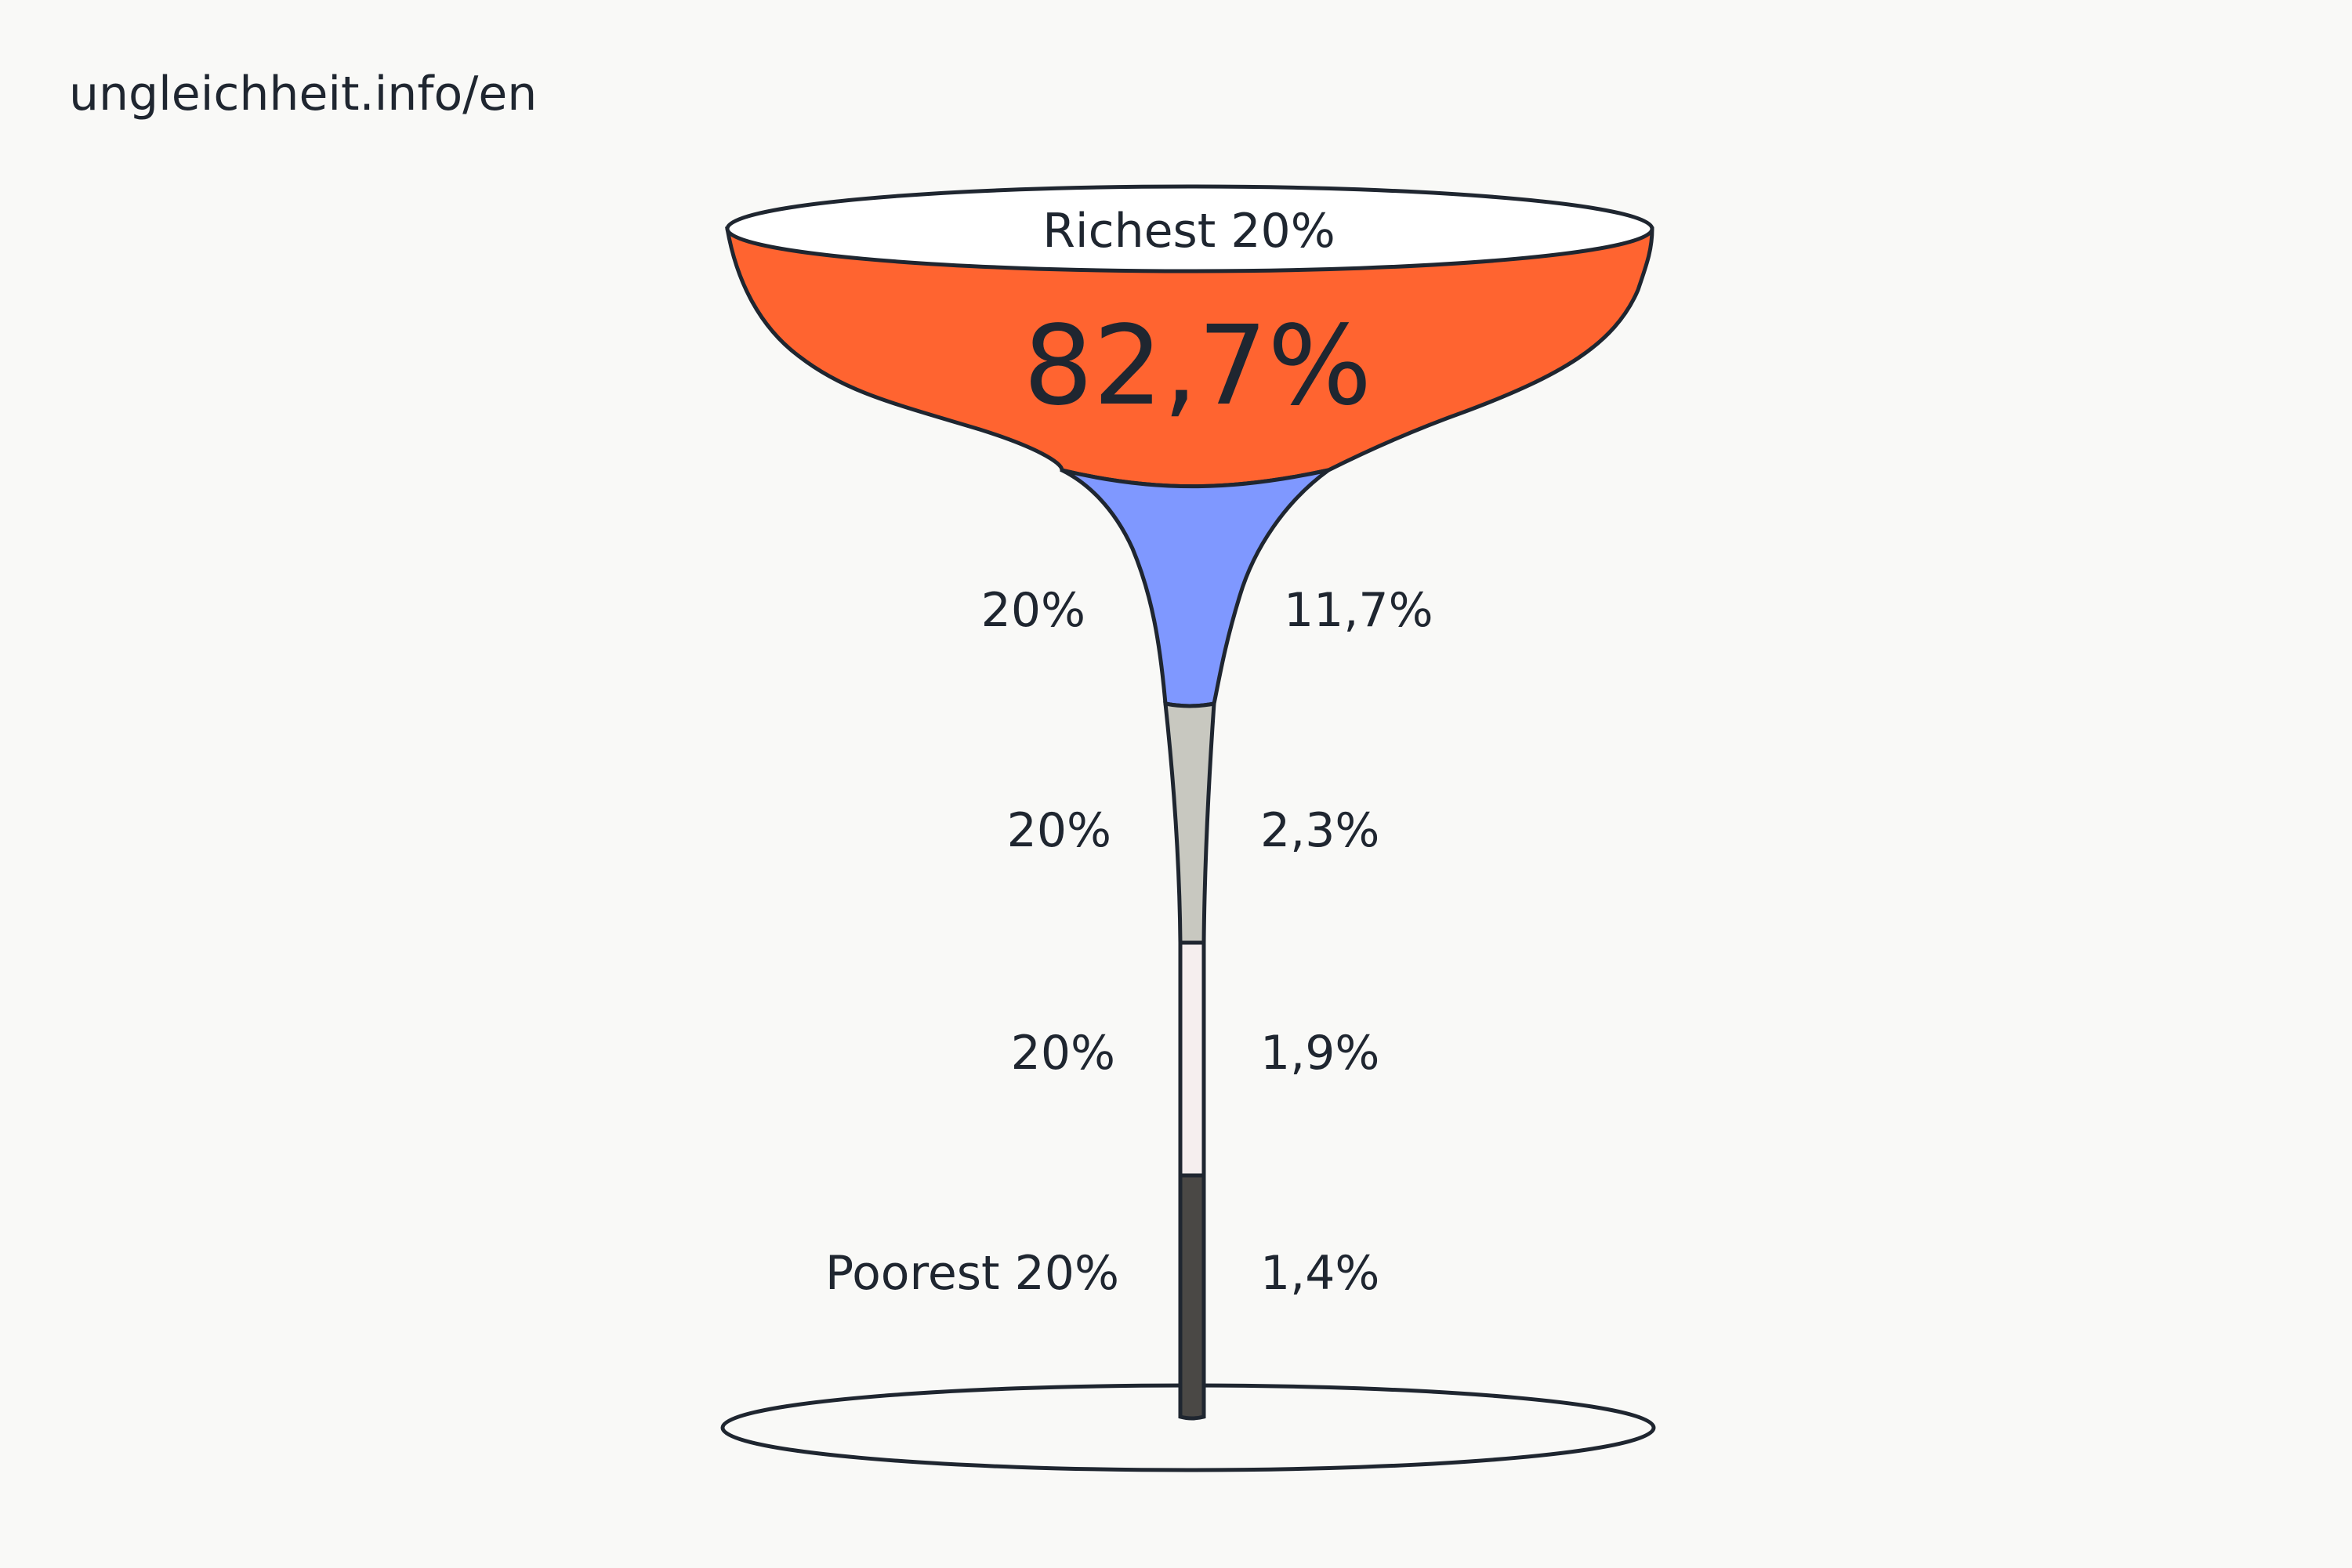 This screenshot has height=1568, width=2352. I want to click on segment-upper-middle, so click(1195, 588).